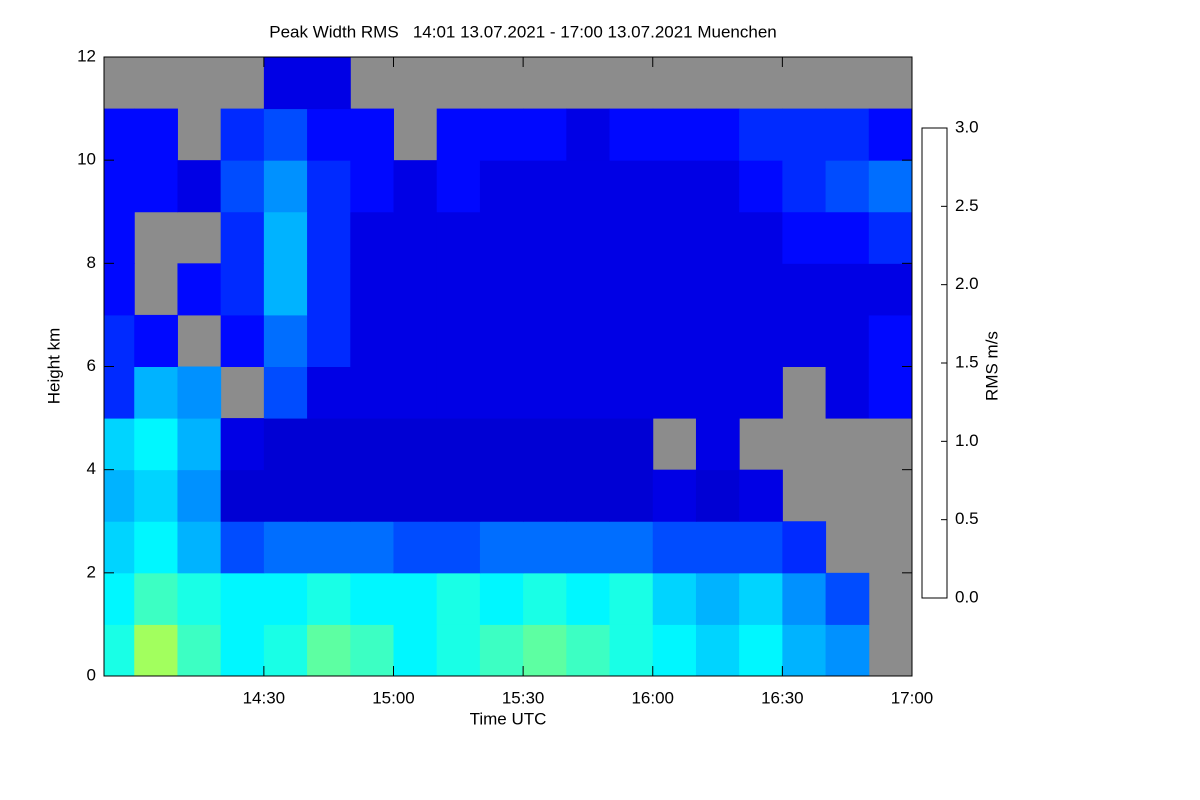  What do you see at coordinates (991, 366) in the screenshot?
I see `colorbar-label: RMS m/s` at bounding box center [991, 366].